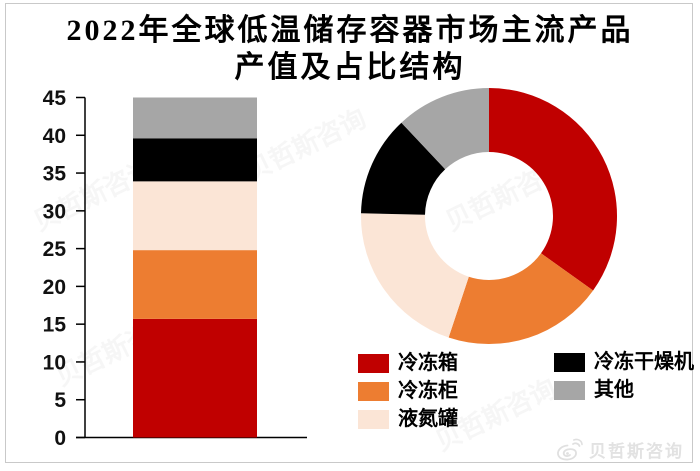 This screenshot has height=471, width=700. Describe the element at coordinates (350, 67) in the screenshot. I see `chart-title-line2: 产值及占比结构` at that location.